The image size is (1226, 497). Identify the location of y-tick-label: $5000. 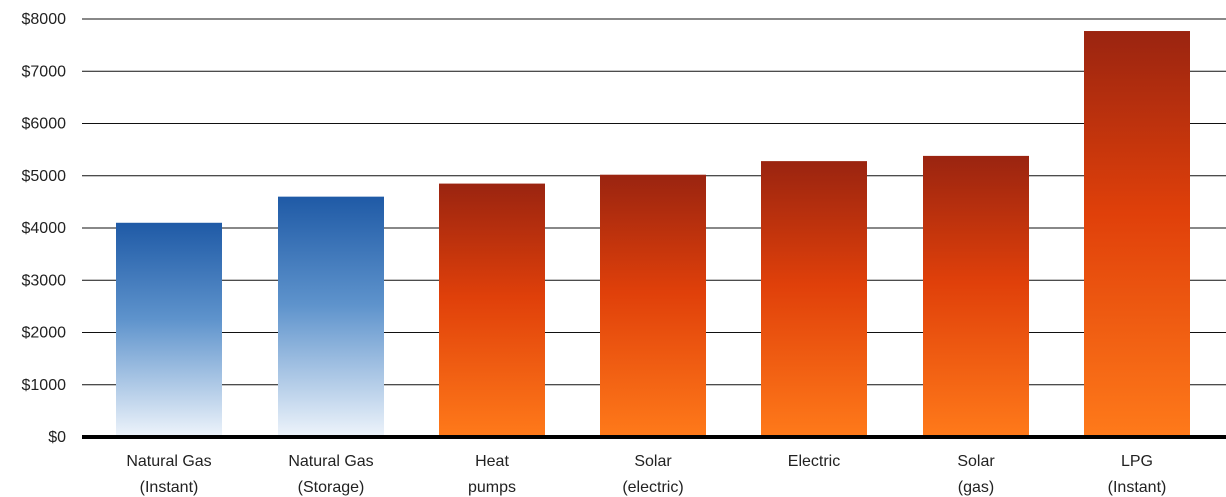
(44, 176).